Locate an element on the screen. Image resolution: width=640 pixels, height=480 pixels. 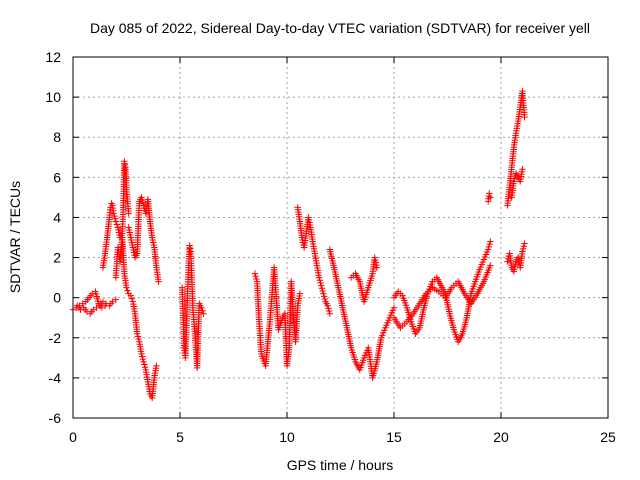
series-segment-c is located at coordinates (115, 214).